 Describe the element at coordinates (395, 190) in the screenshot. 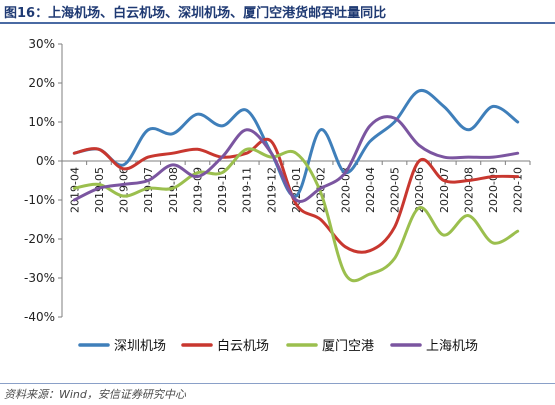

I see `x-tick-label: 2020-05` at that location.